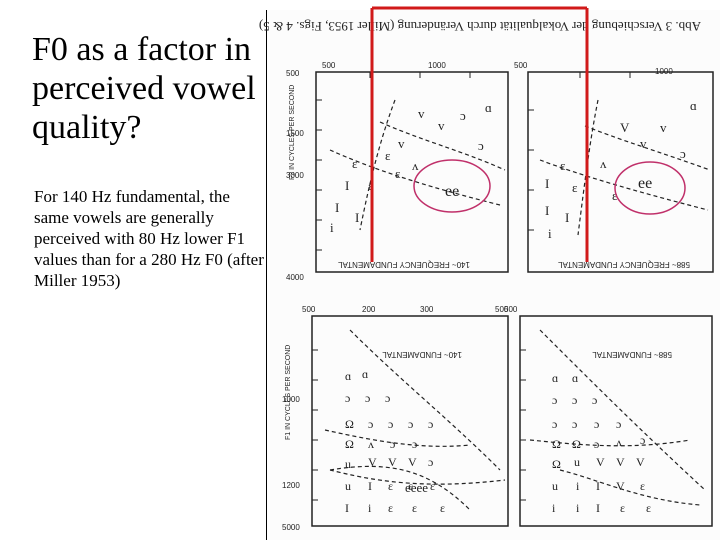 The width and height of the screenshot is (720, 540). I want to click on tick-label: 3000, so click(295, 175).